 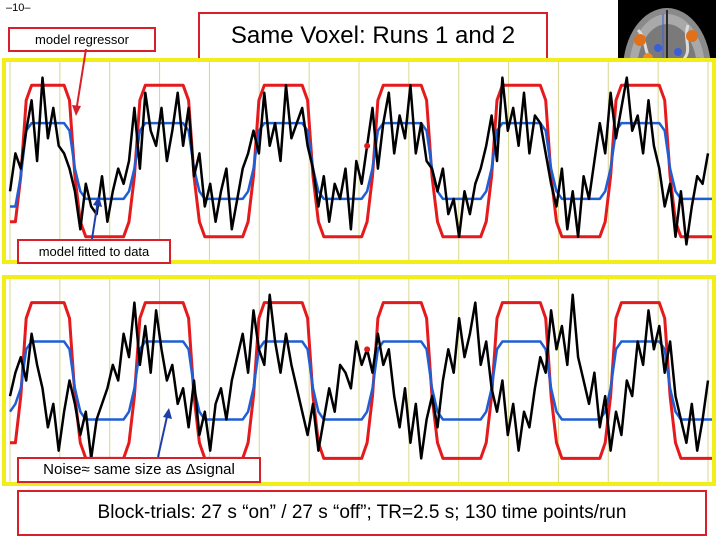 What do you see at coordinates (85, 469) in the screenshot?
I see `approx-symbol: ≈` at bounding box center [85, 469].